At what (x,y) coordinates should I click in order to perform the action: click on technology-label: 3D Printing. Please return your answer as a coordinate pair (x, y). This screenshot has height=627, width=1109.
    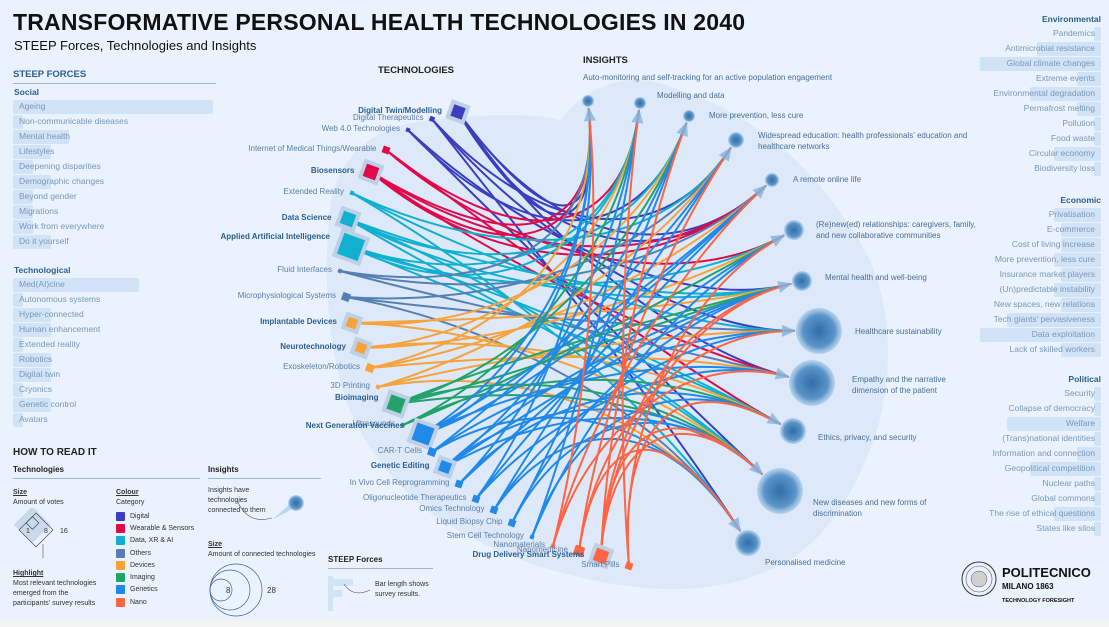
    Looking at the image, I should click on (350, 385).